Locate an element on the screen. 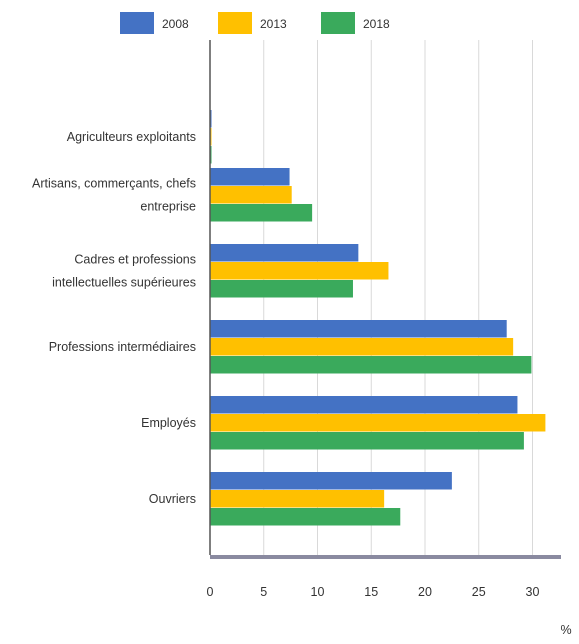 Image resolution: width=579 pixels, height=644 pixels. legend-swatch-2018 is located at coordinates (338, 23).